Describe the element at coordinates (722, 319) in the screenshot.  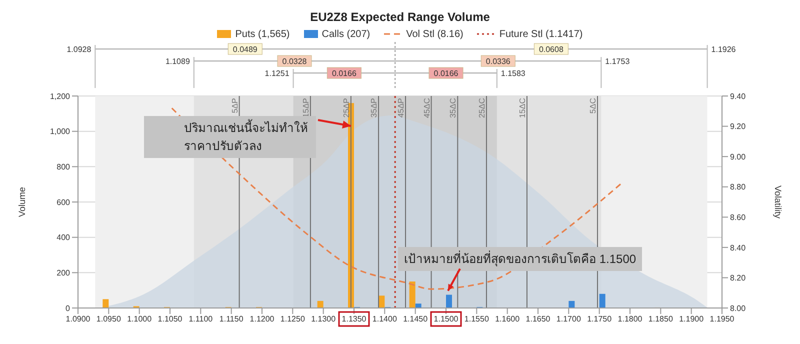
I see `x-tick-label: 1.1950` at that location.